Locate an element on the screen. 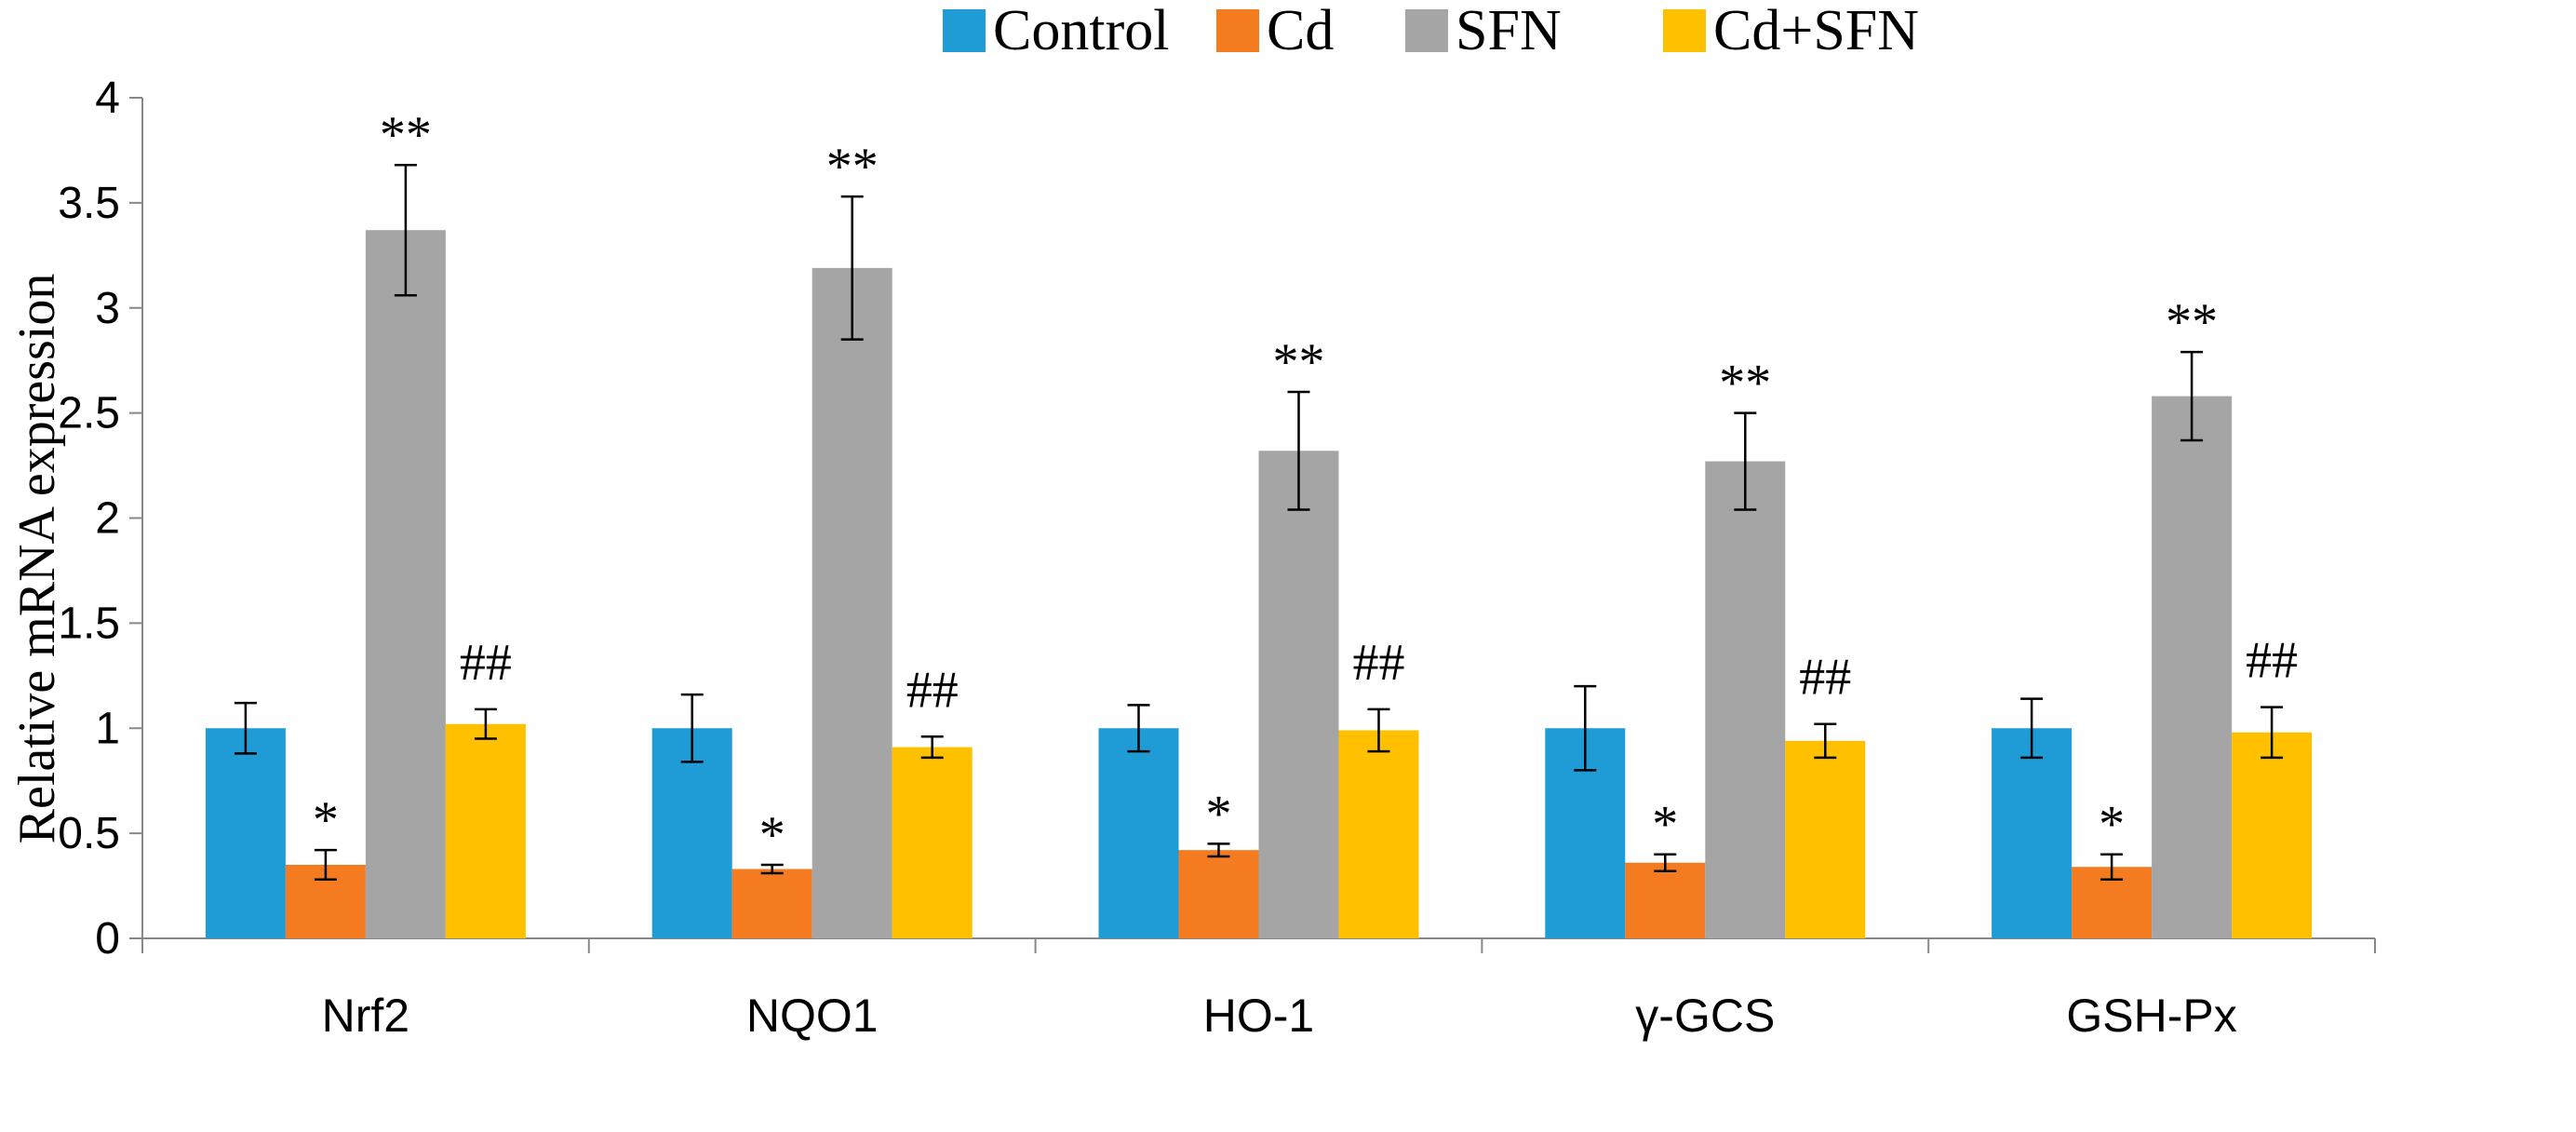 This screenshot has height=1132, width=2576. x-tick-label: Nrf2 is located at coordinates (365, 1016).